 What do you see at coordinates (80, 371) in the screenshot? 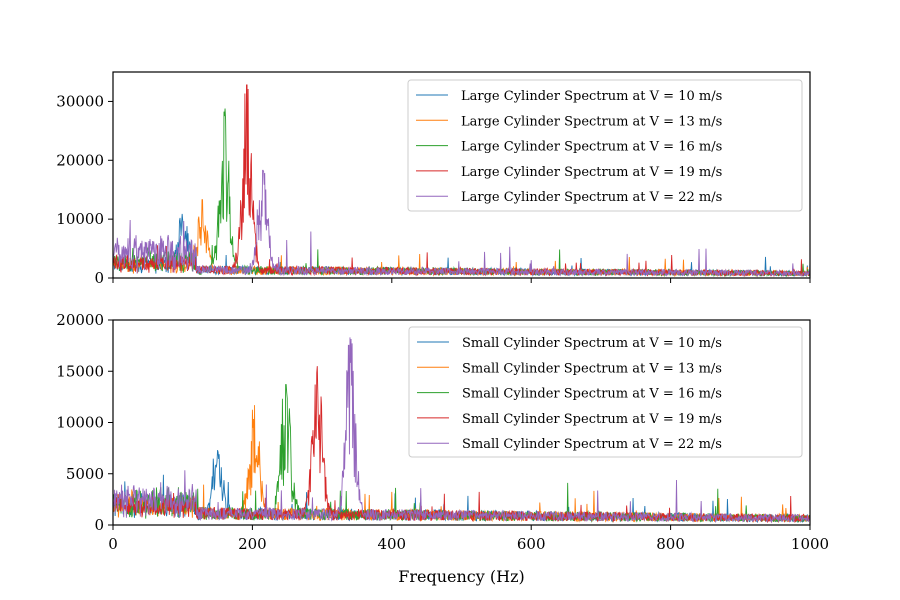
I see `subplot-bottom-ytick-label: 15000` at bounding box center [80, 371].